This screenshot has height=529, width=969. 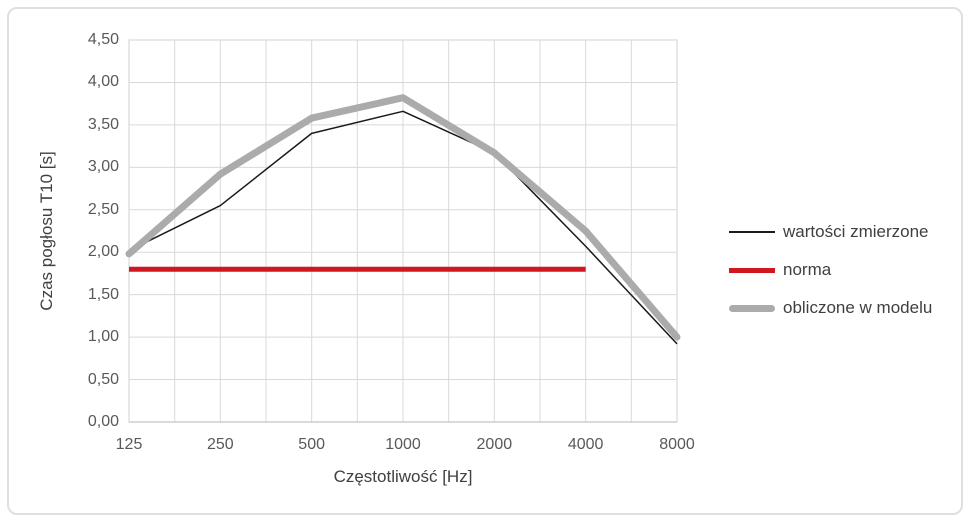 I want to click on y-tick-label: 1,50, so click(x=103, y=294).